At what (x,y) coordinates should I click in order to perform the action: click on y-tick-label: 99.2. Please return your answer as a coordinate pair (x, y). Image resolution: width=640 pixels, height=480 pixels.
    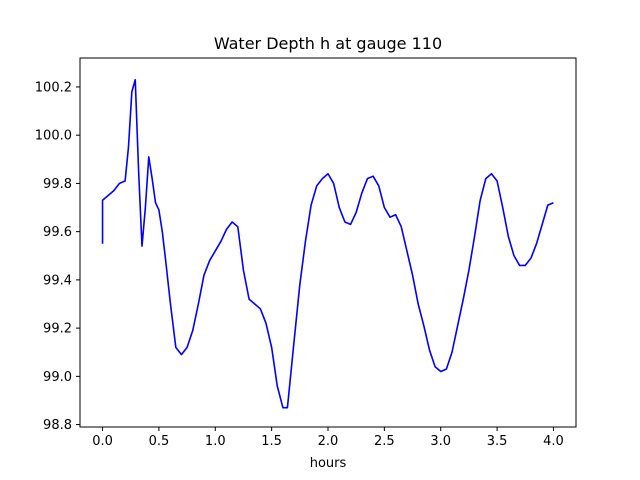
    Looking at the image, I should click on (57, 329).